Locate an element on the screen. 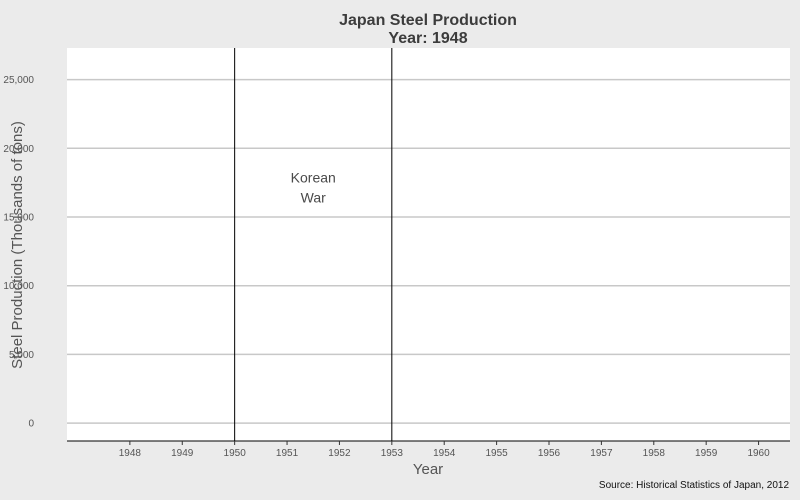 Image resolution: width=800 pixels, height=500 pixels. x-tick-label: 1958 is located at coordinates (654, 453).